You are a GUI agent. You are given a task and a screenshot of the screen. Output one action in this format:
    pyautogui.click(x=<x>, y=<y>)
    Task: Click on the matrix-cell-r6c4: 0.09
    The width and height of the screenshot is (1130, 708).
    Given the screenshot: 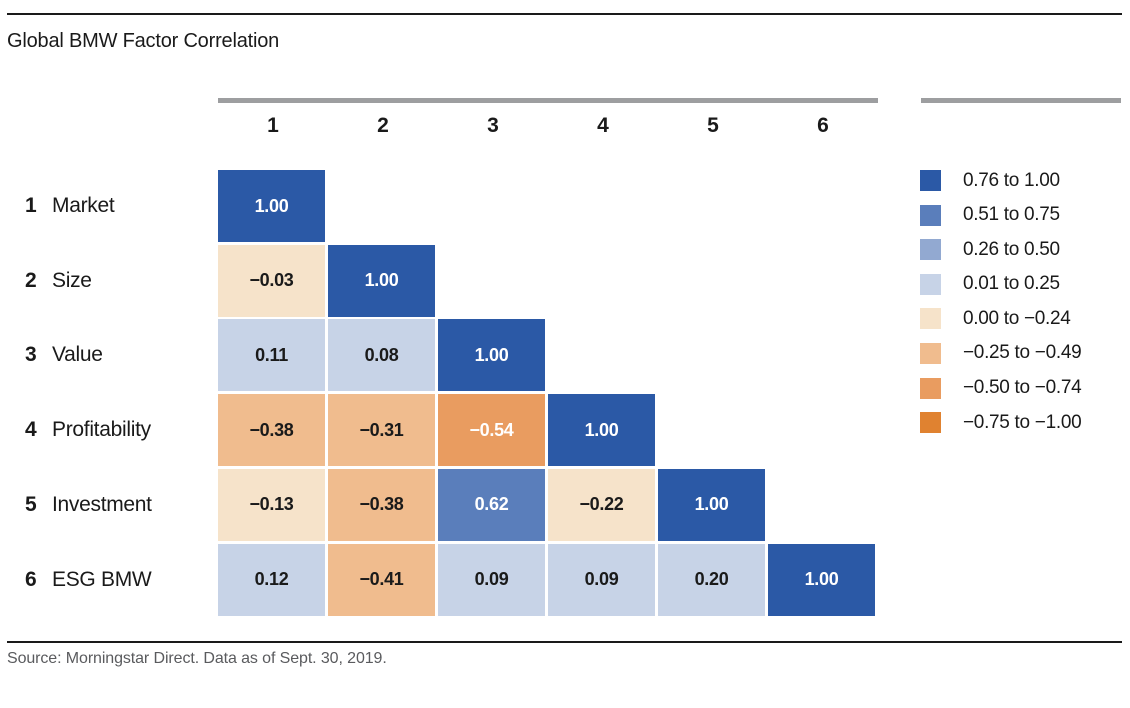 What is the action you would take?
    pyautogui.click(x=601, y=579)
    